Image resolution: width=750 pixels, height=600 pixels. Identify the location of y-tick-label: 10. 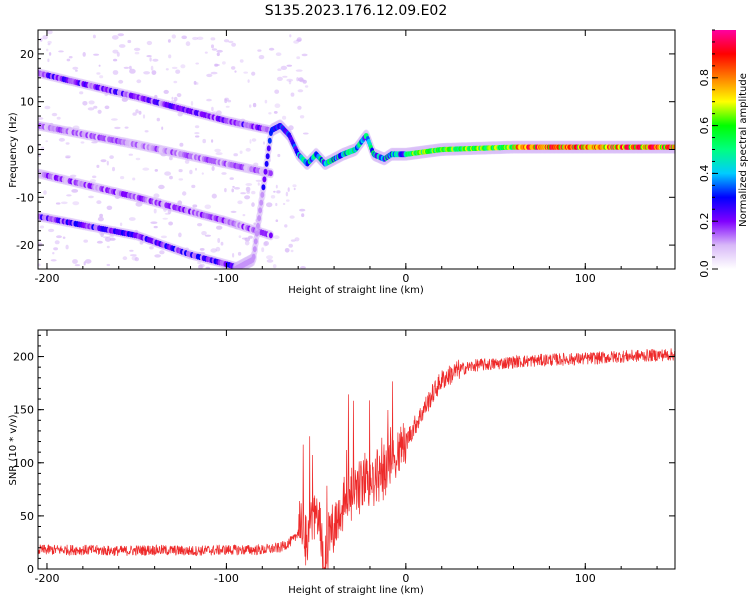
(27, 102).